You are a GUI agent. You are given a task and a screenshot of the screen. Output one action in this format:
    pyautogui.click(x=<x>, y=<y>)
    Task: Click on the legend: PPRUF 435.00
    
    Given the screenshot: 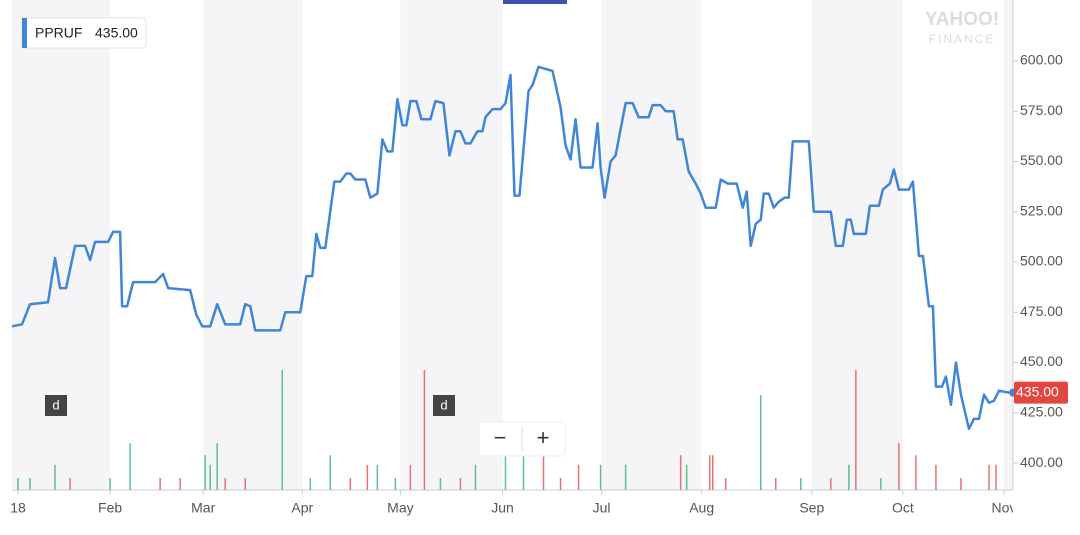 What is the action you would take?
    pyautogui.click(x=84, y=33)
    